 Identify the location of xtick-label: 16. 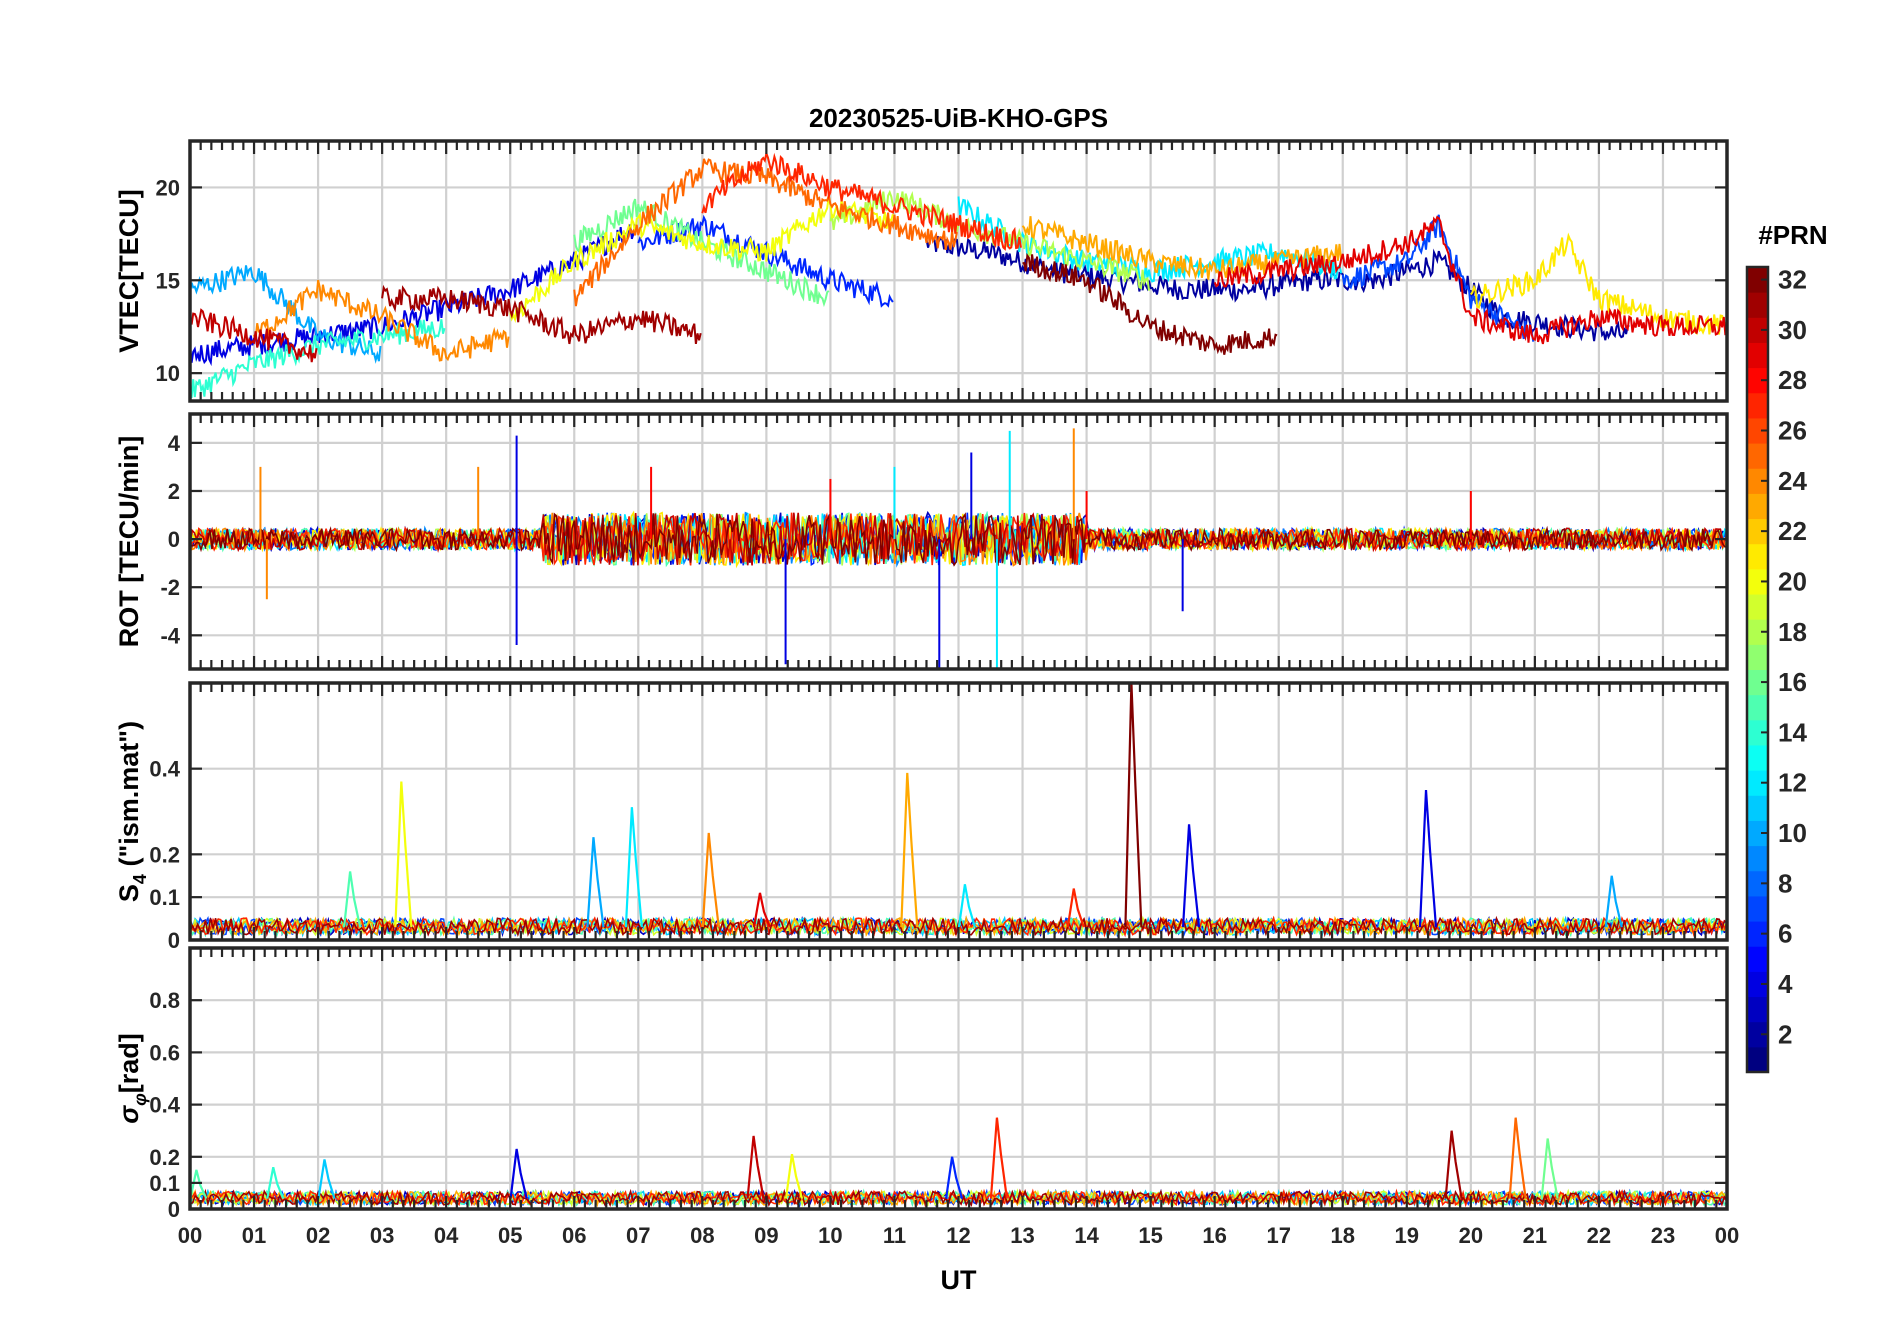
(1214, 1235).